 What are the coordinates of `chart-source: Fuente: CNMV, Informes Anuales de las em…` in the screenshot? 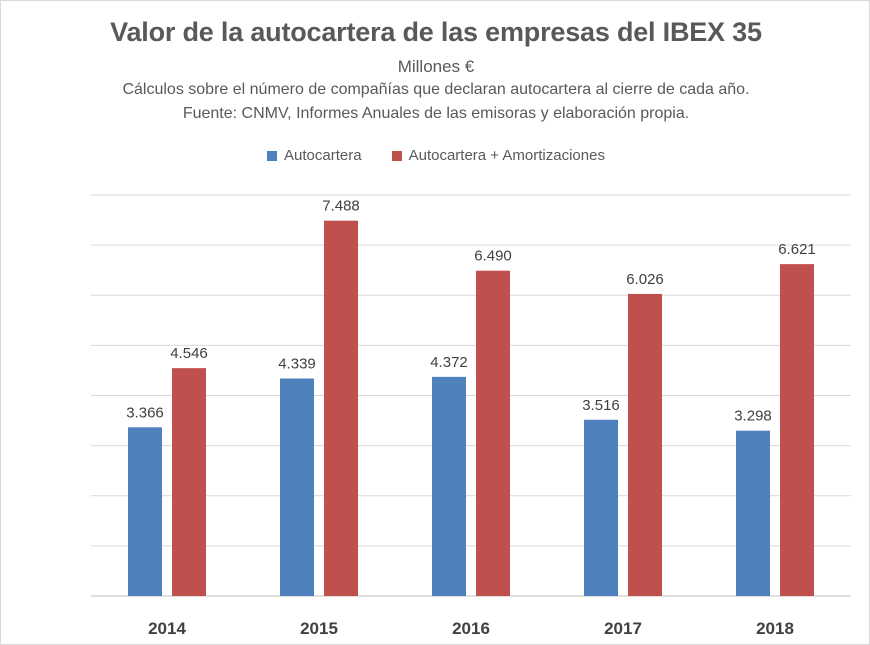 It's located at (436, 113).